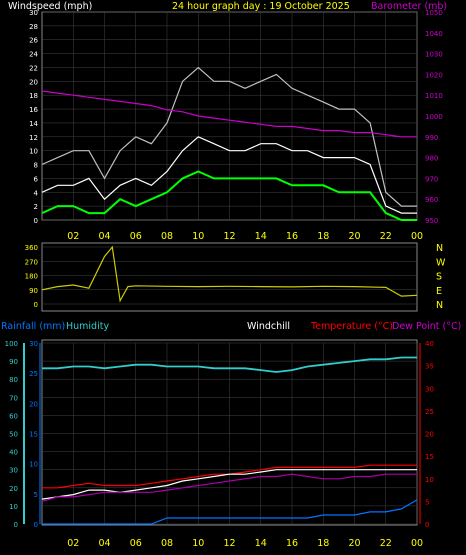  Describe the element at coordinates (426, 326) in the screenshot. I see `dewpoint-label: Dew Point (°C)` at that location.